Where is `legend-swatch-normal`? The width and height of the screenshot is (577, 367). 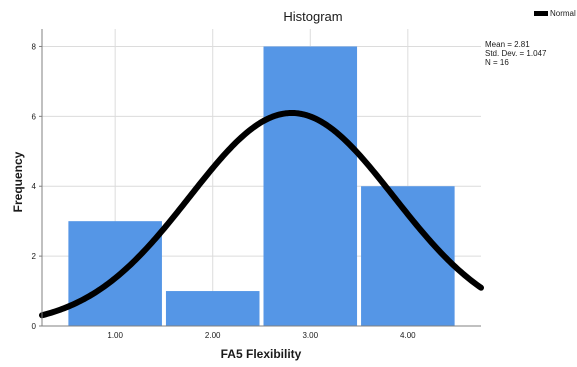
legend-swatch-normal is located at coordinates (541, 13).